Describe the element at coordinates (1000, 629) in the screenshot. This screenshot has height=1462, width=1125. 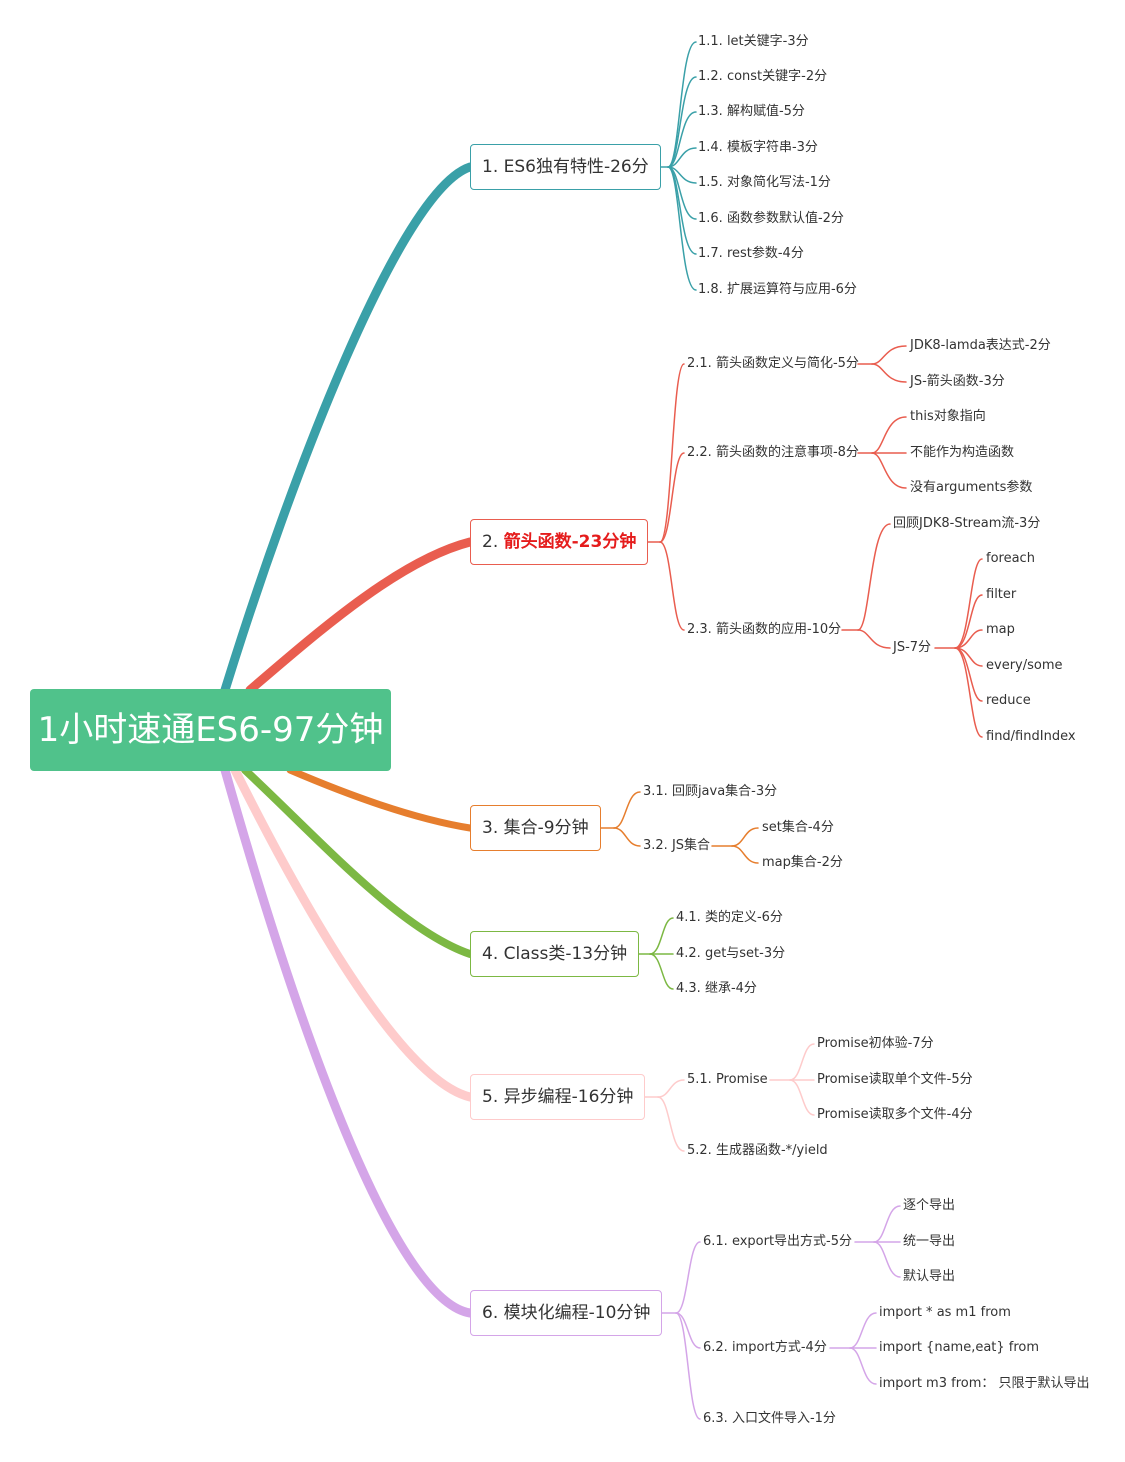
I see `topic-2-3-2-3: map` at that location.